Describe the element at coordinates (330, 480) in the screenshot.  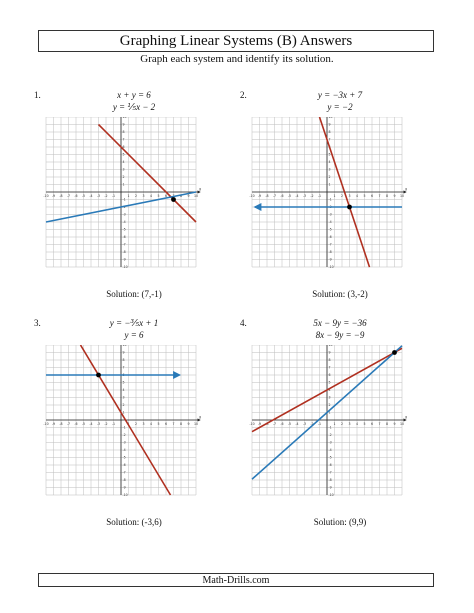
I see `y-tick-label: -8` at that location.